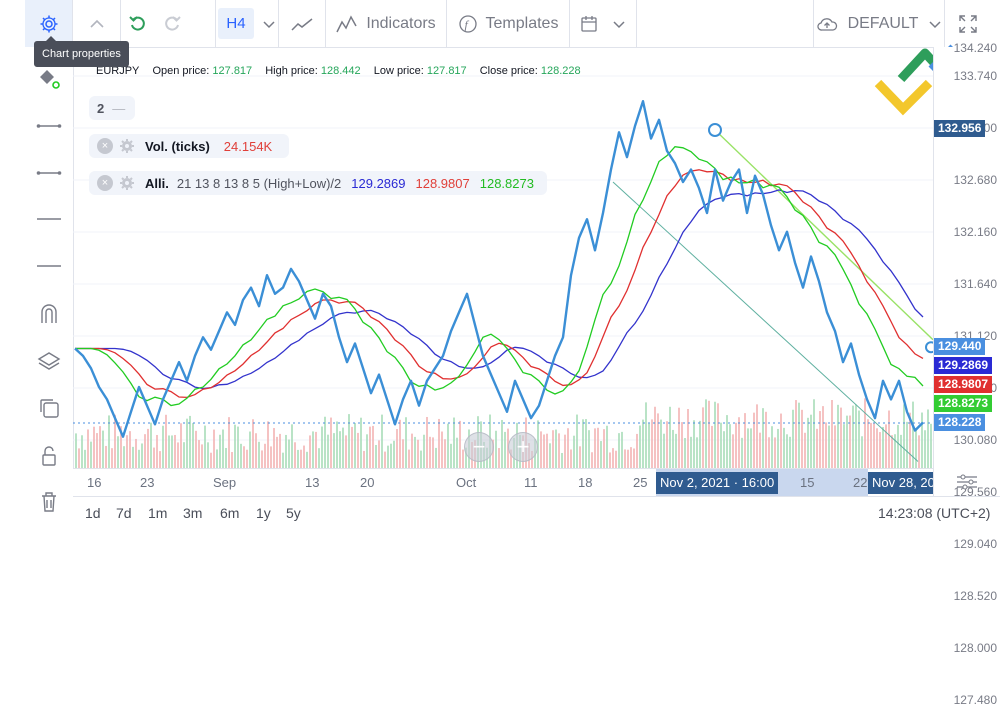 The width and height of the screenshot is (1000, 707). I want to click on cloud-icon, so click(826, 24).